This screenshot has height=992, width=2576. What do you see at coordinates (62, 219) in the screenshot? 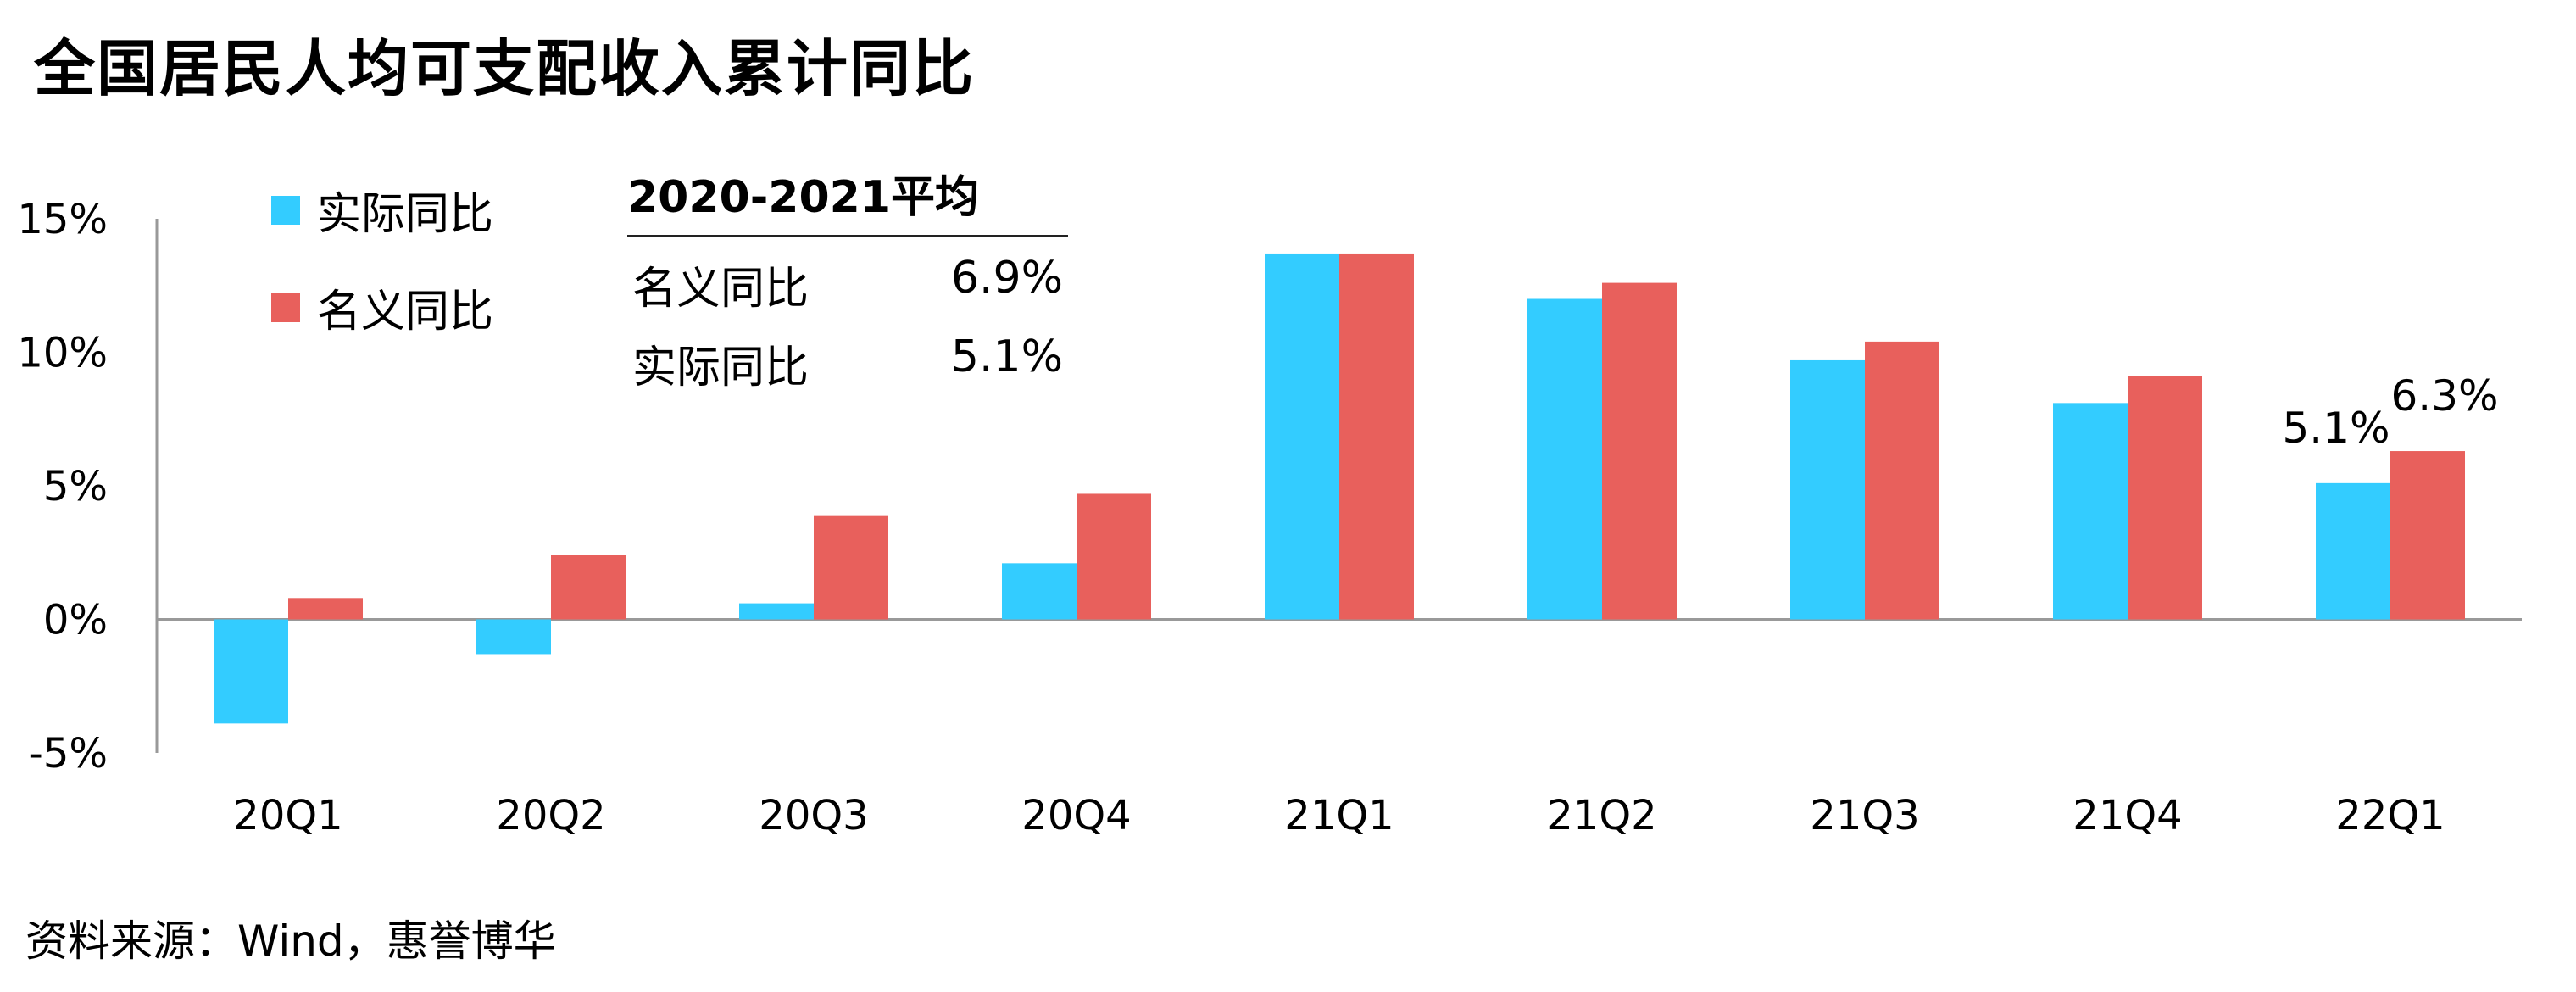
I see `y-tick-label: 15%` at bounding box center [62, 219].